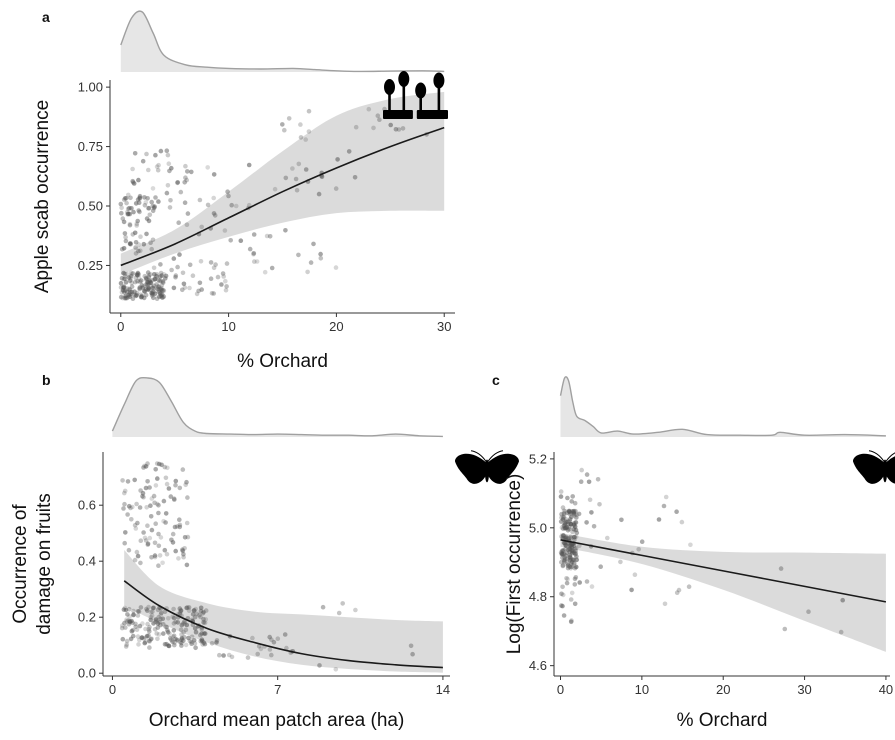  I want to click on y-tick-label: 4.8, so click(538, 596).